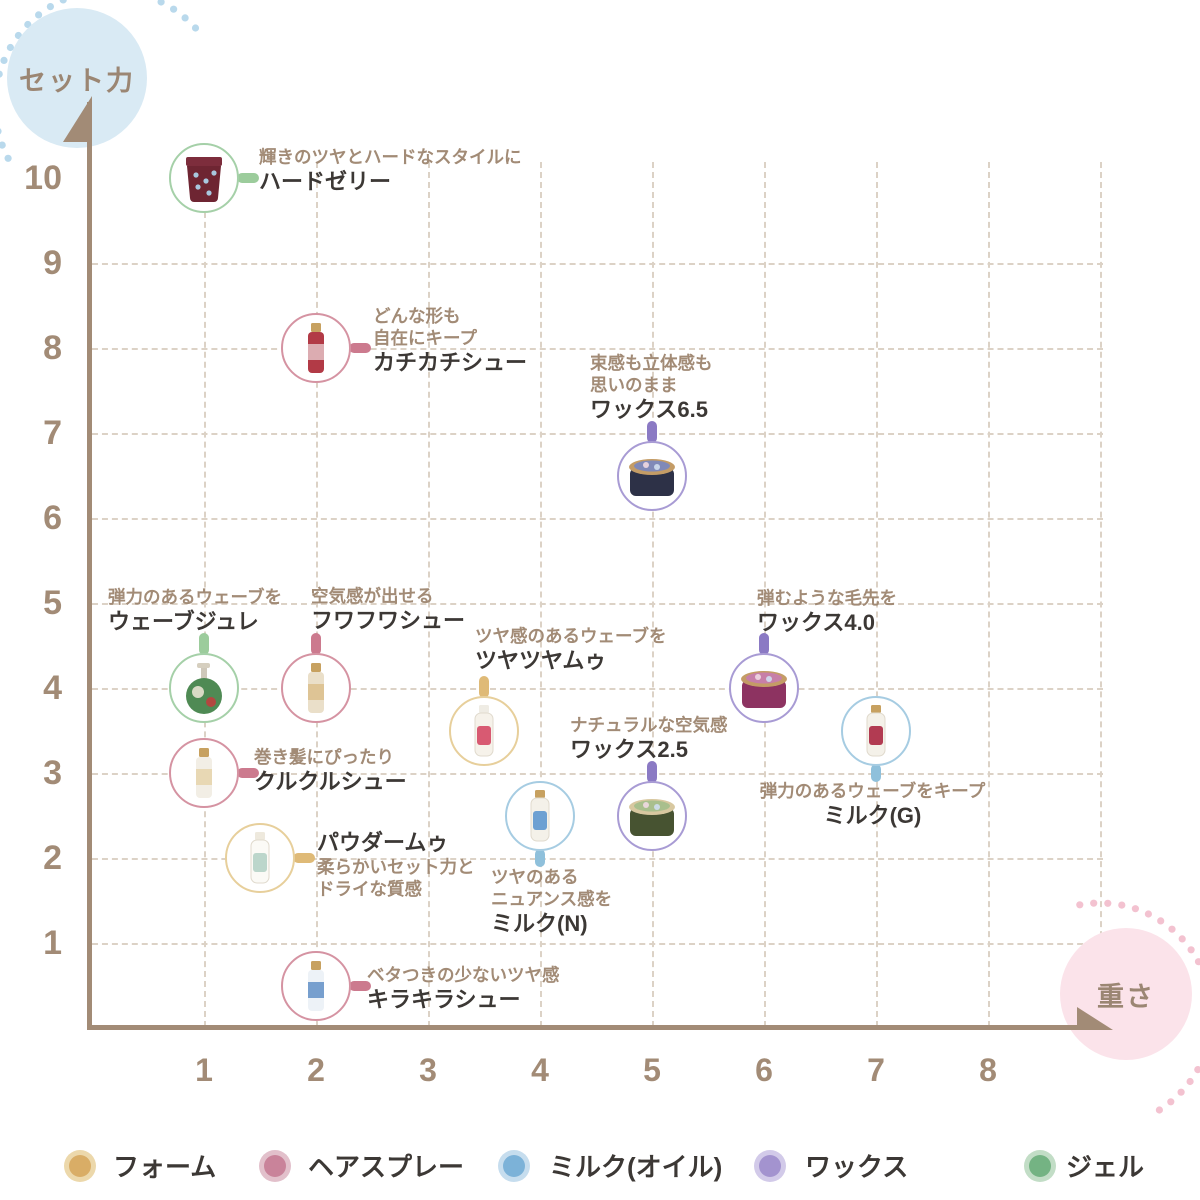 The image size is (1200, 1200). I want to click on product-label-kurukuru-shoe: 巻き髪にぴったり クルクルシュー, so click(330, 770).